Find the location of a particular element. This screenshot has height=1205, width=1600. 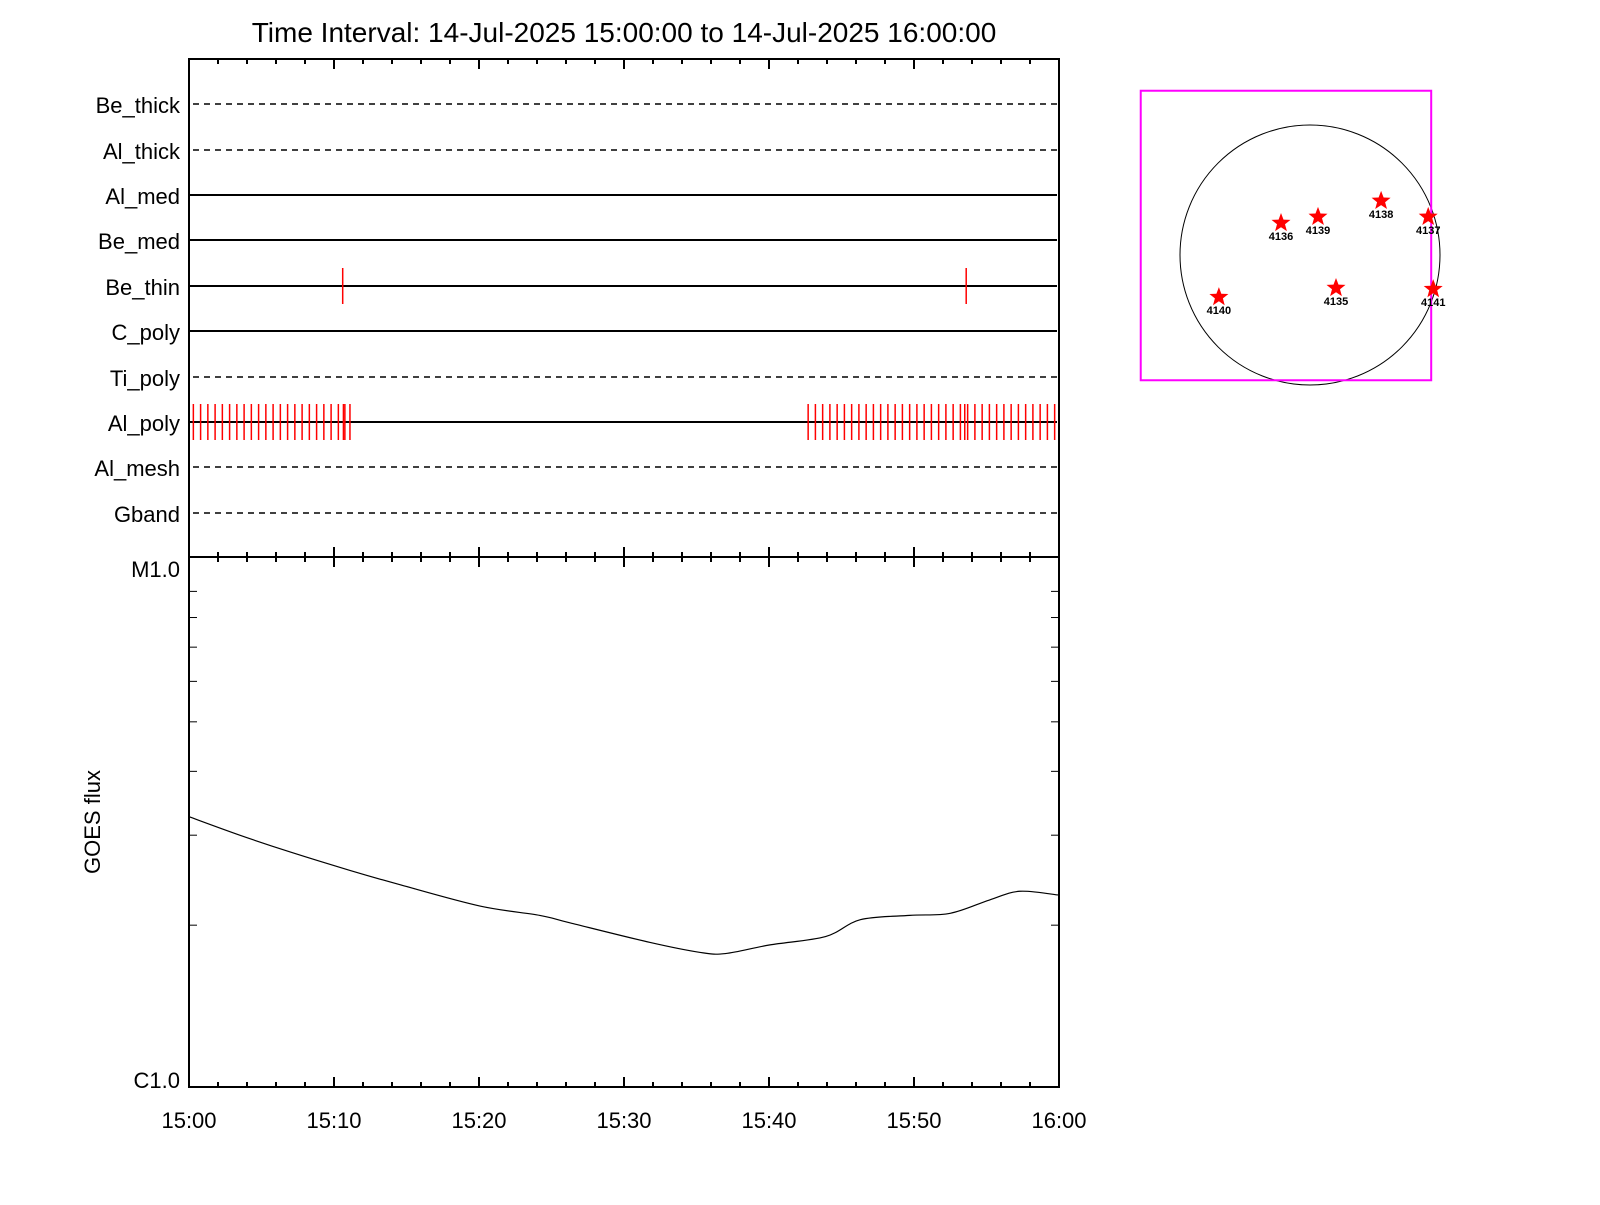

x-tick-label: 15:30 is located at coordinates (623, 1120).